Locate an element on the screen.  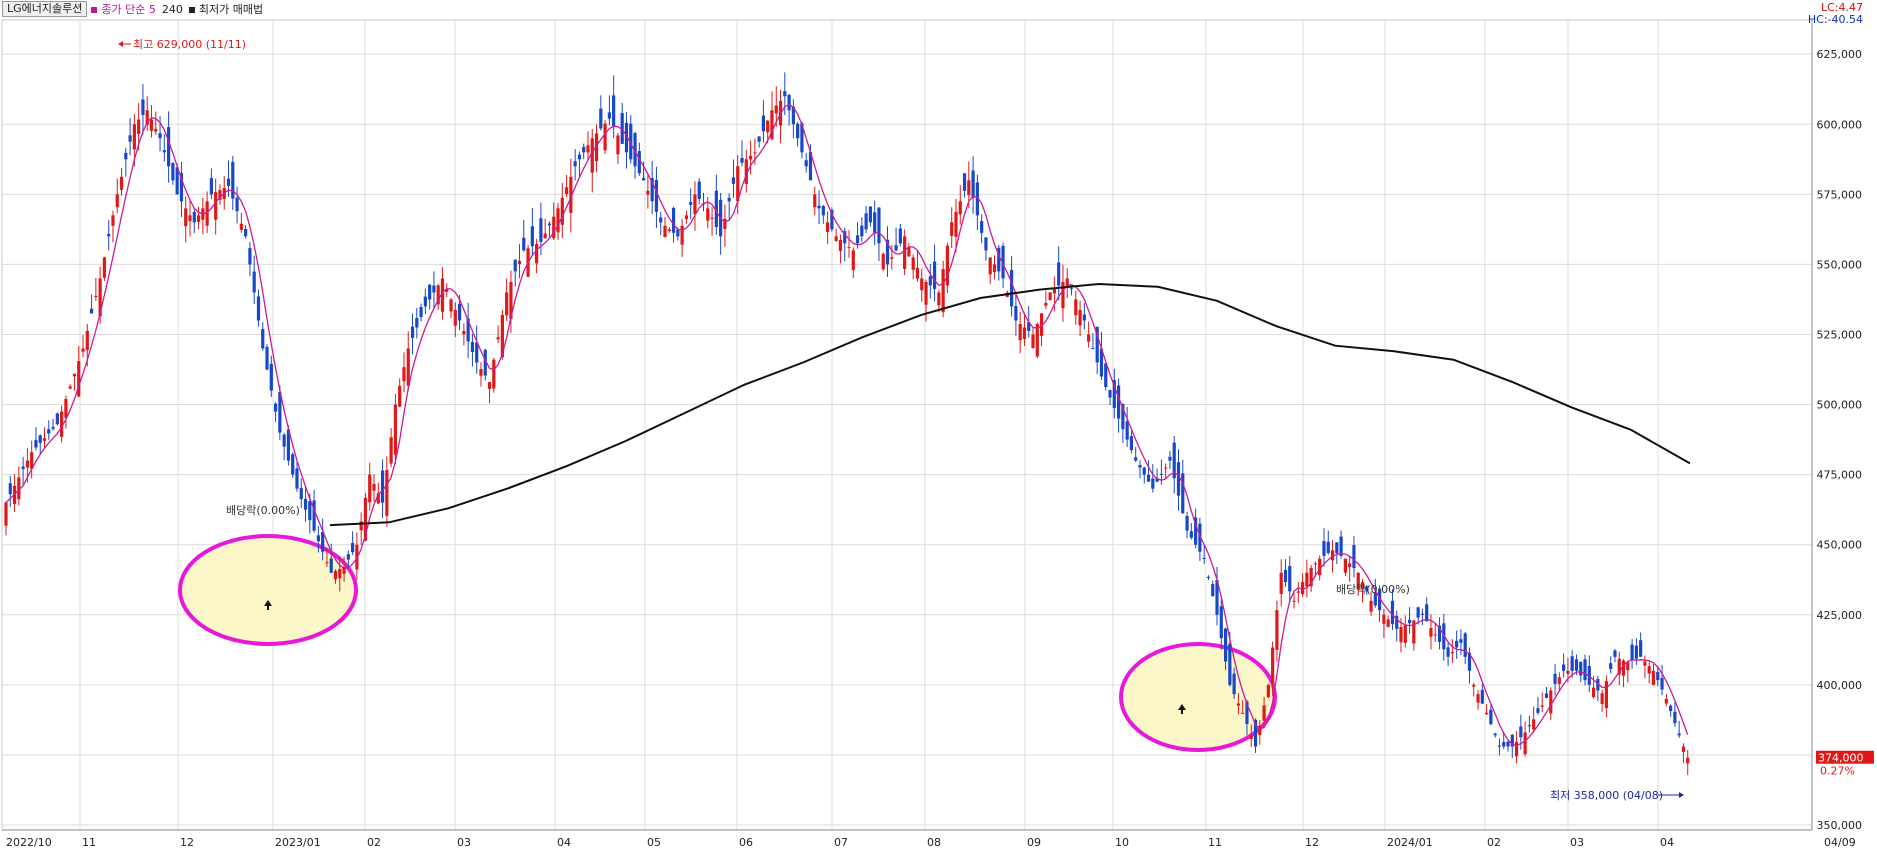
stock-name: LG에너지솔루션 is located at coordinates (45, 9).